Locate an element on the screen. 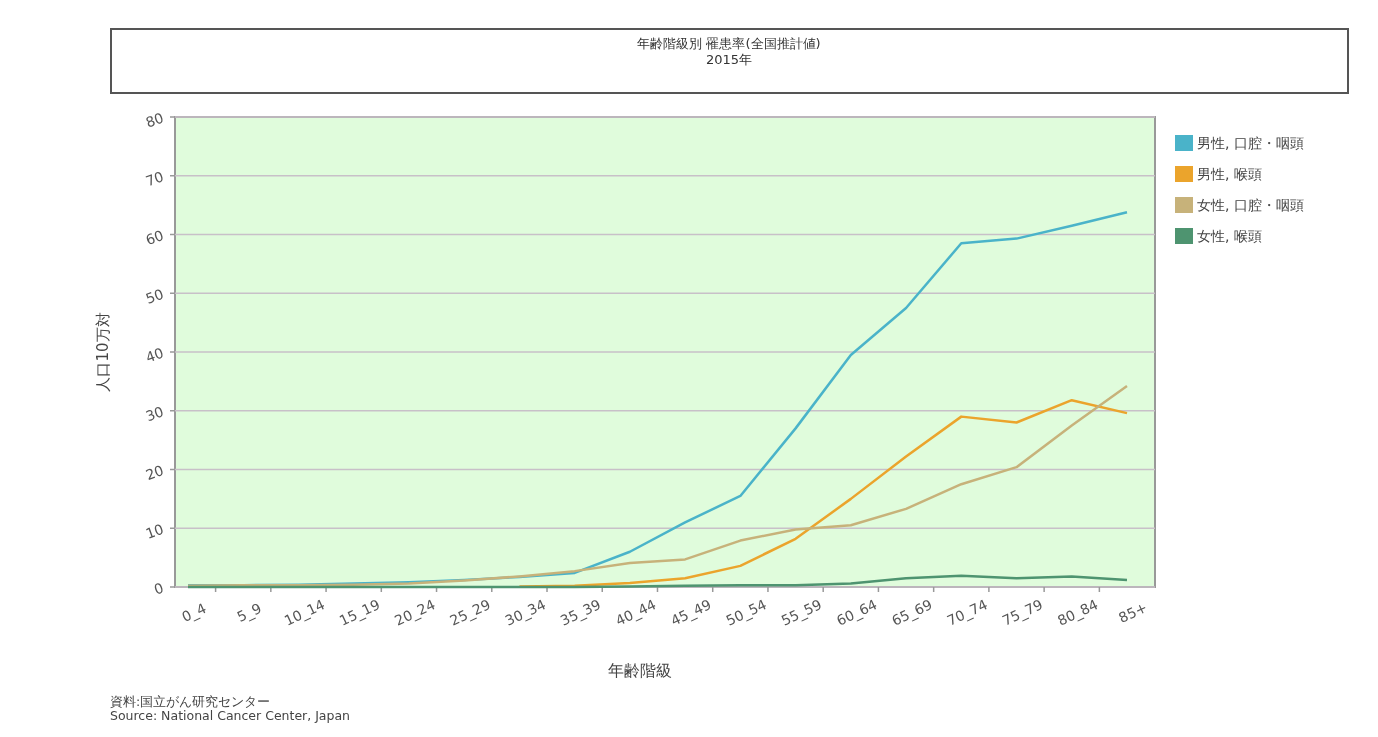  x-tick-label: 5_9 is located at coordinates (249, 612).